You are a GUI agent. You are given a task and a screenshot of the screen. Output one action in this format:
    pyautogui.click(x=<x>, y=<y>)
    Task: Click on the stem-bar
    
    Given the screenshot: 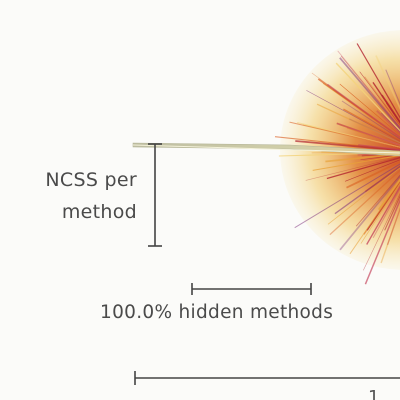 What is the action you would take?
    pyautogui.click(x=266, y=149)
    